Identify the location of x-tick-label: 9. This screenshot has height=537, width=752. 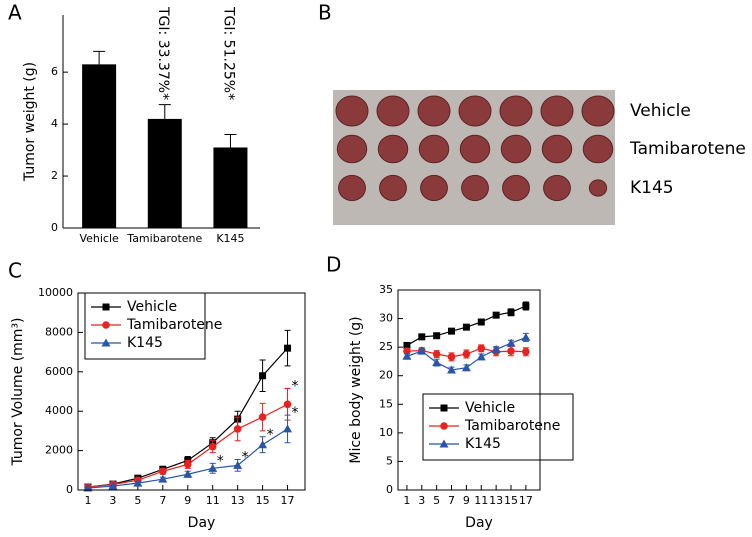
(466, 500).